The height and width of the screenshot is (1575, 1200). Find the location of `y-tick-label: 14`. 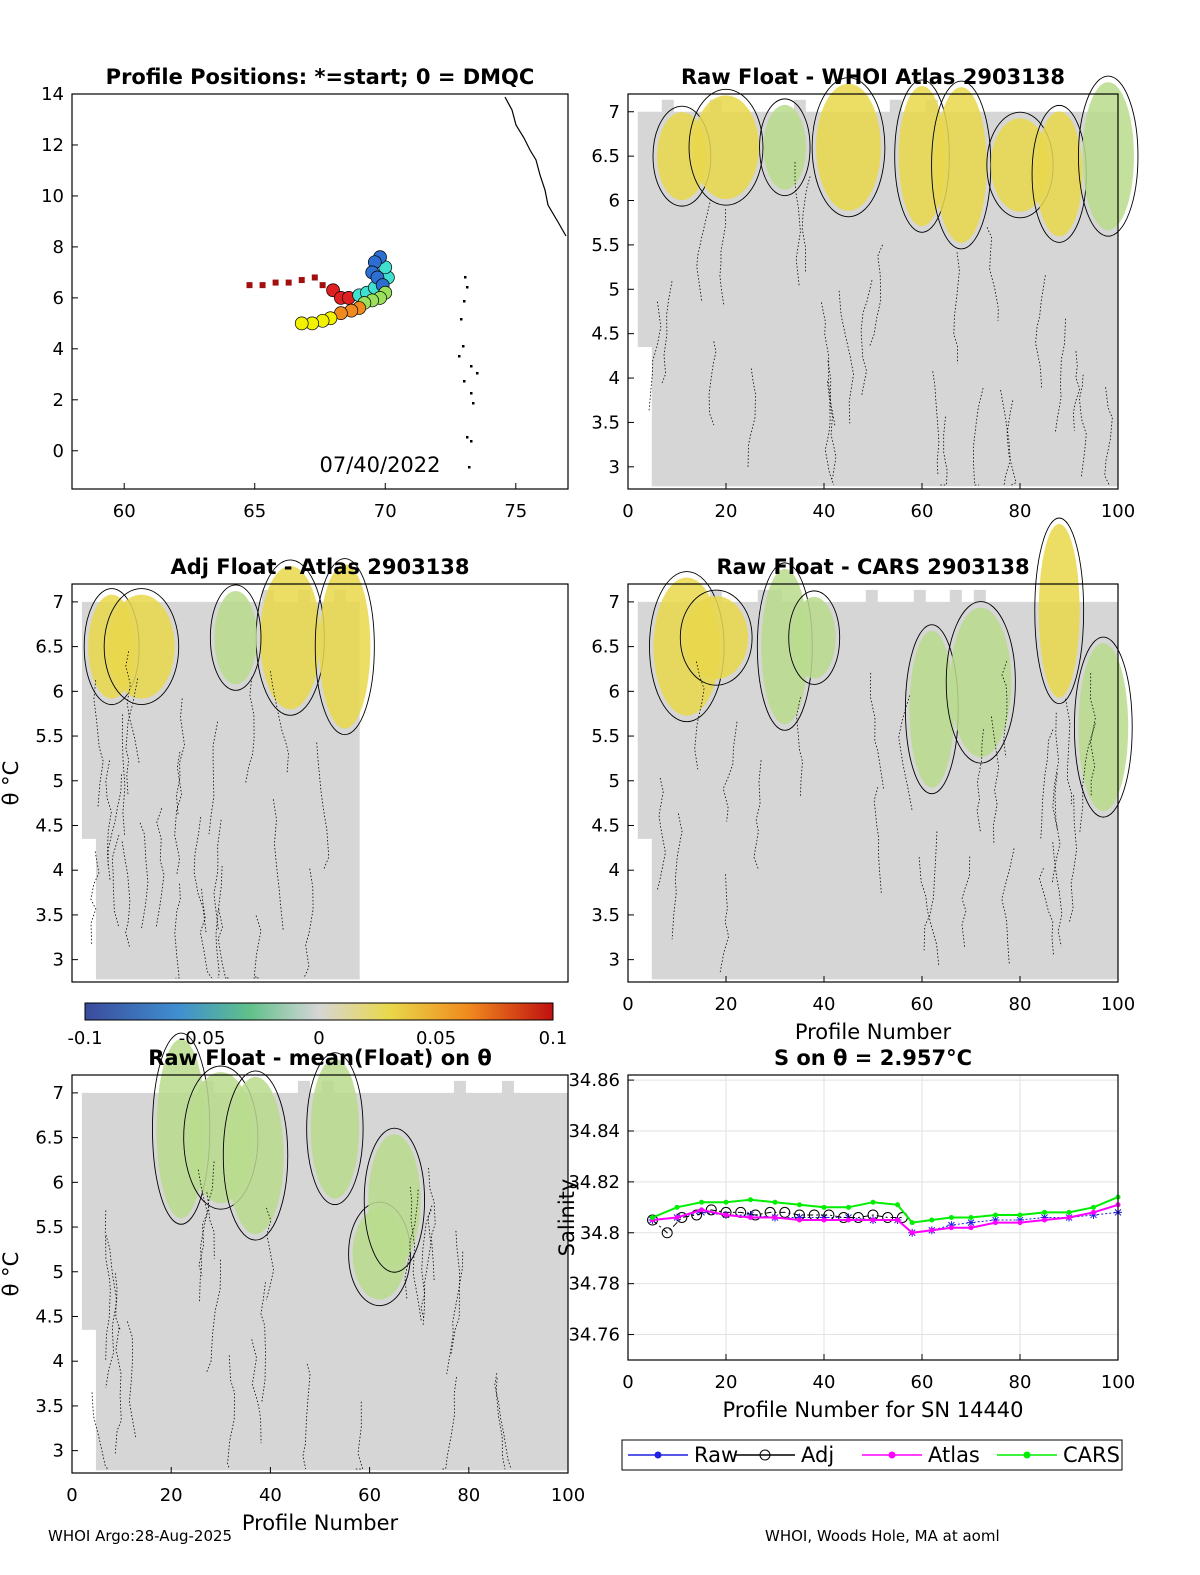

y-tick-label: 14 is located at coordinates (52, 94).